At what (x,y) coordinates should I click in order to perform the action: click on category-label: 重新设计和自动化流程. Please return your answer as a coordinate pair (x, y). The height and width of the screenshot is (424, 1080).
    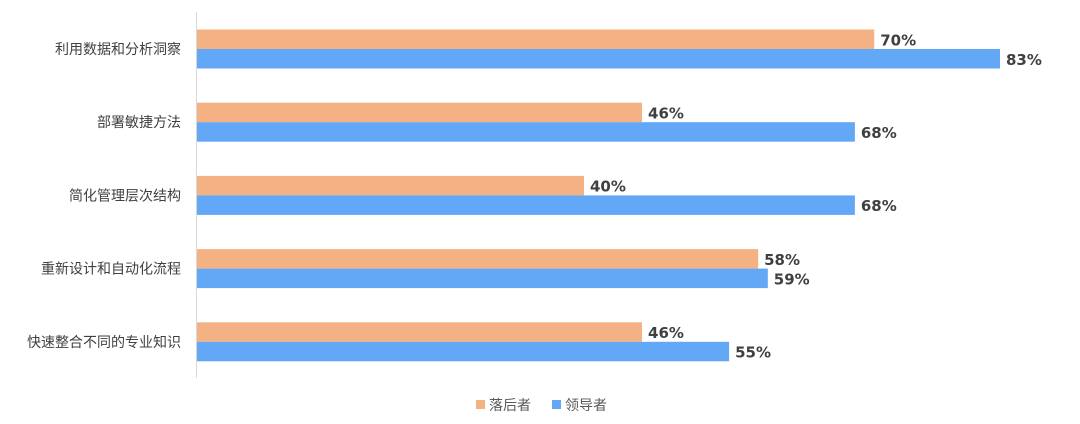
    Looking at the image, I should click on (111, 270).